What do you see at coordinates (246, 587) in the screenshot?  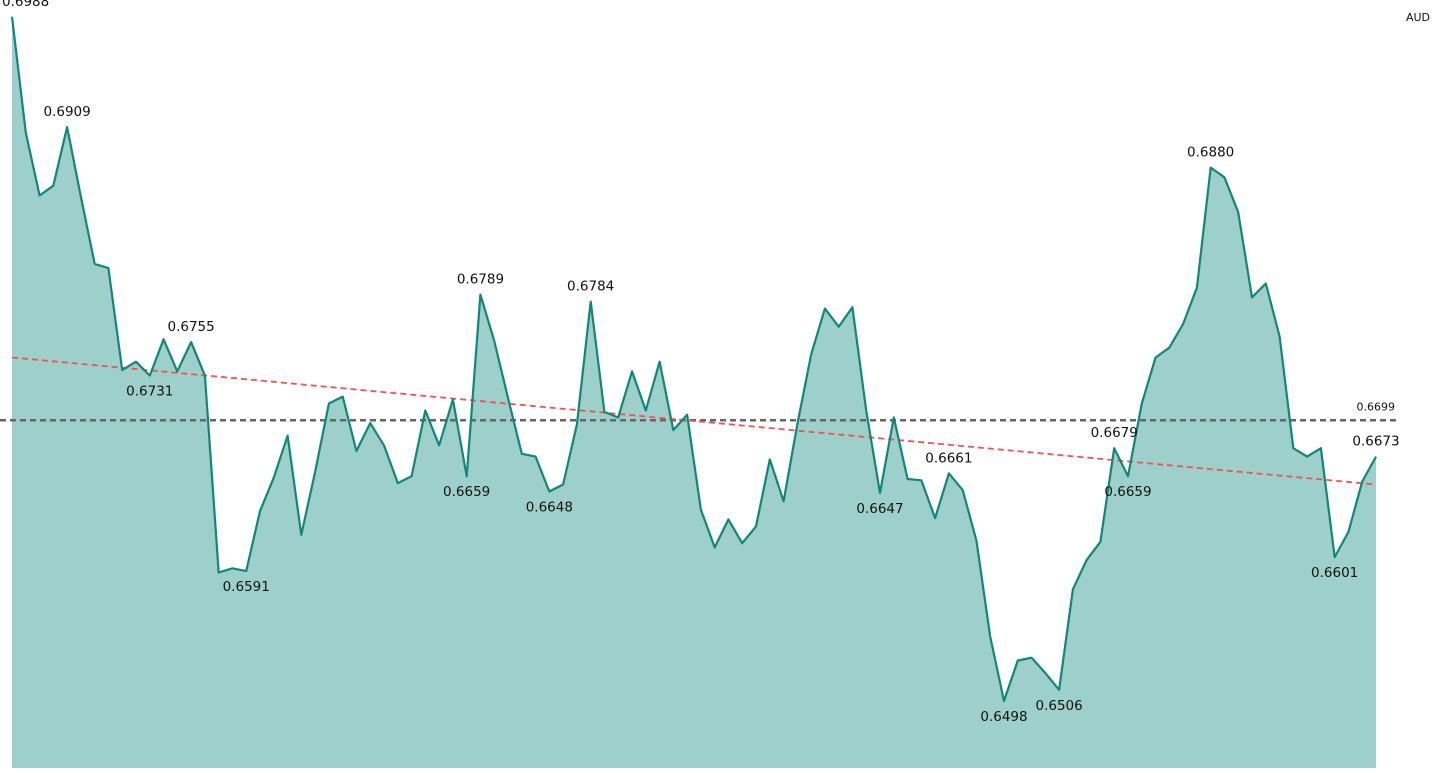 I see `value-label: 0.6591` at bounding box center [246, 587].